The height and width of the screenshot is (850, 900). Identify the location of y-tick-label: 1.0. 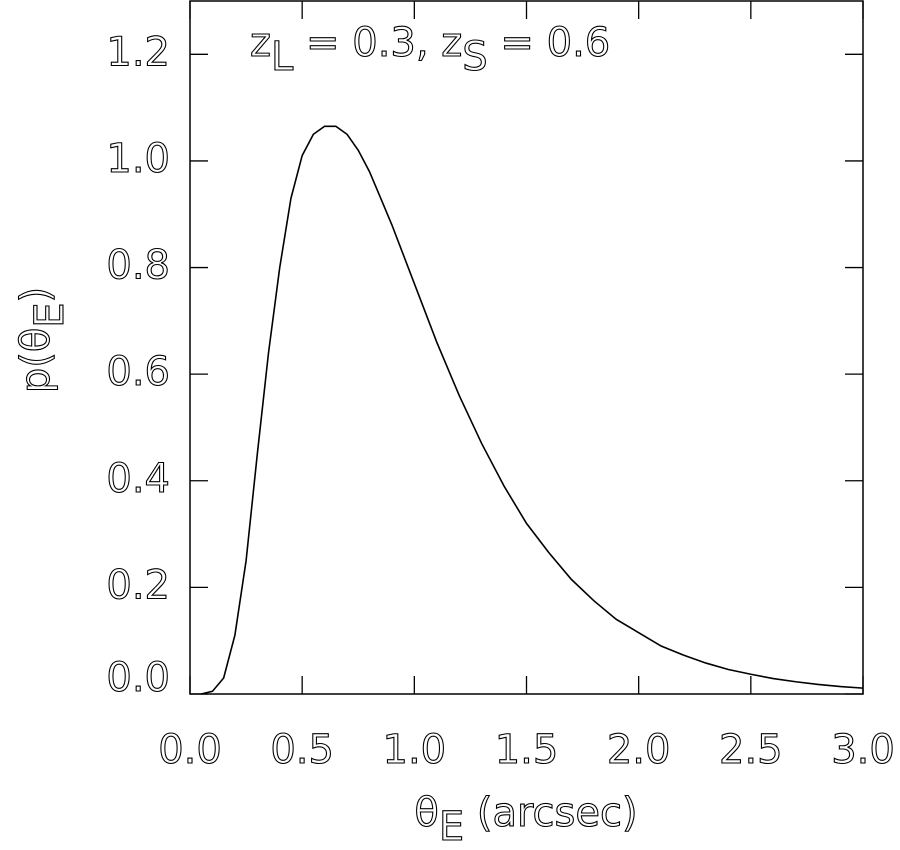
(138, 159).